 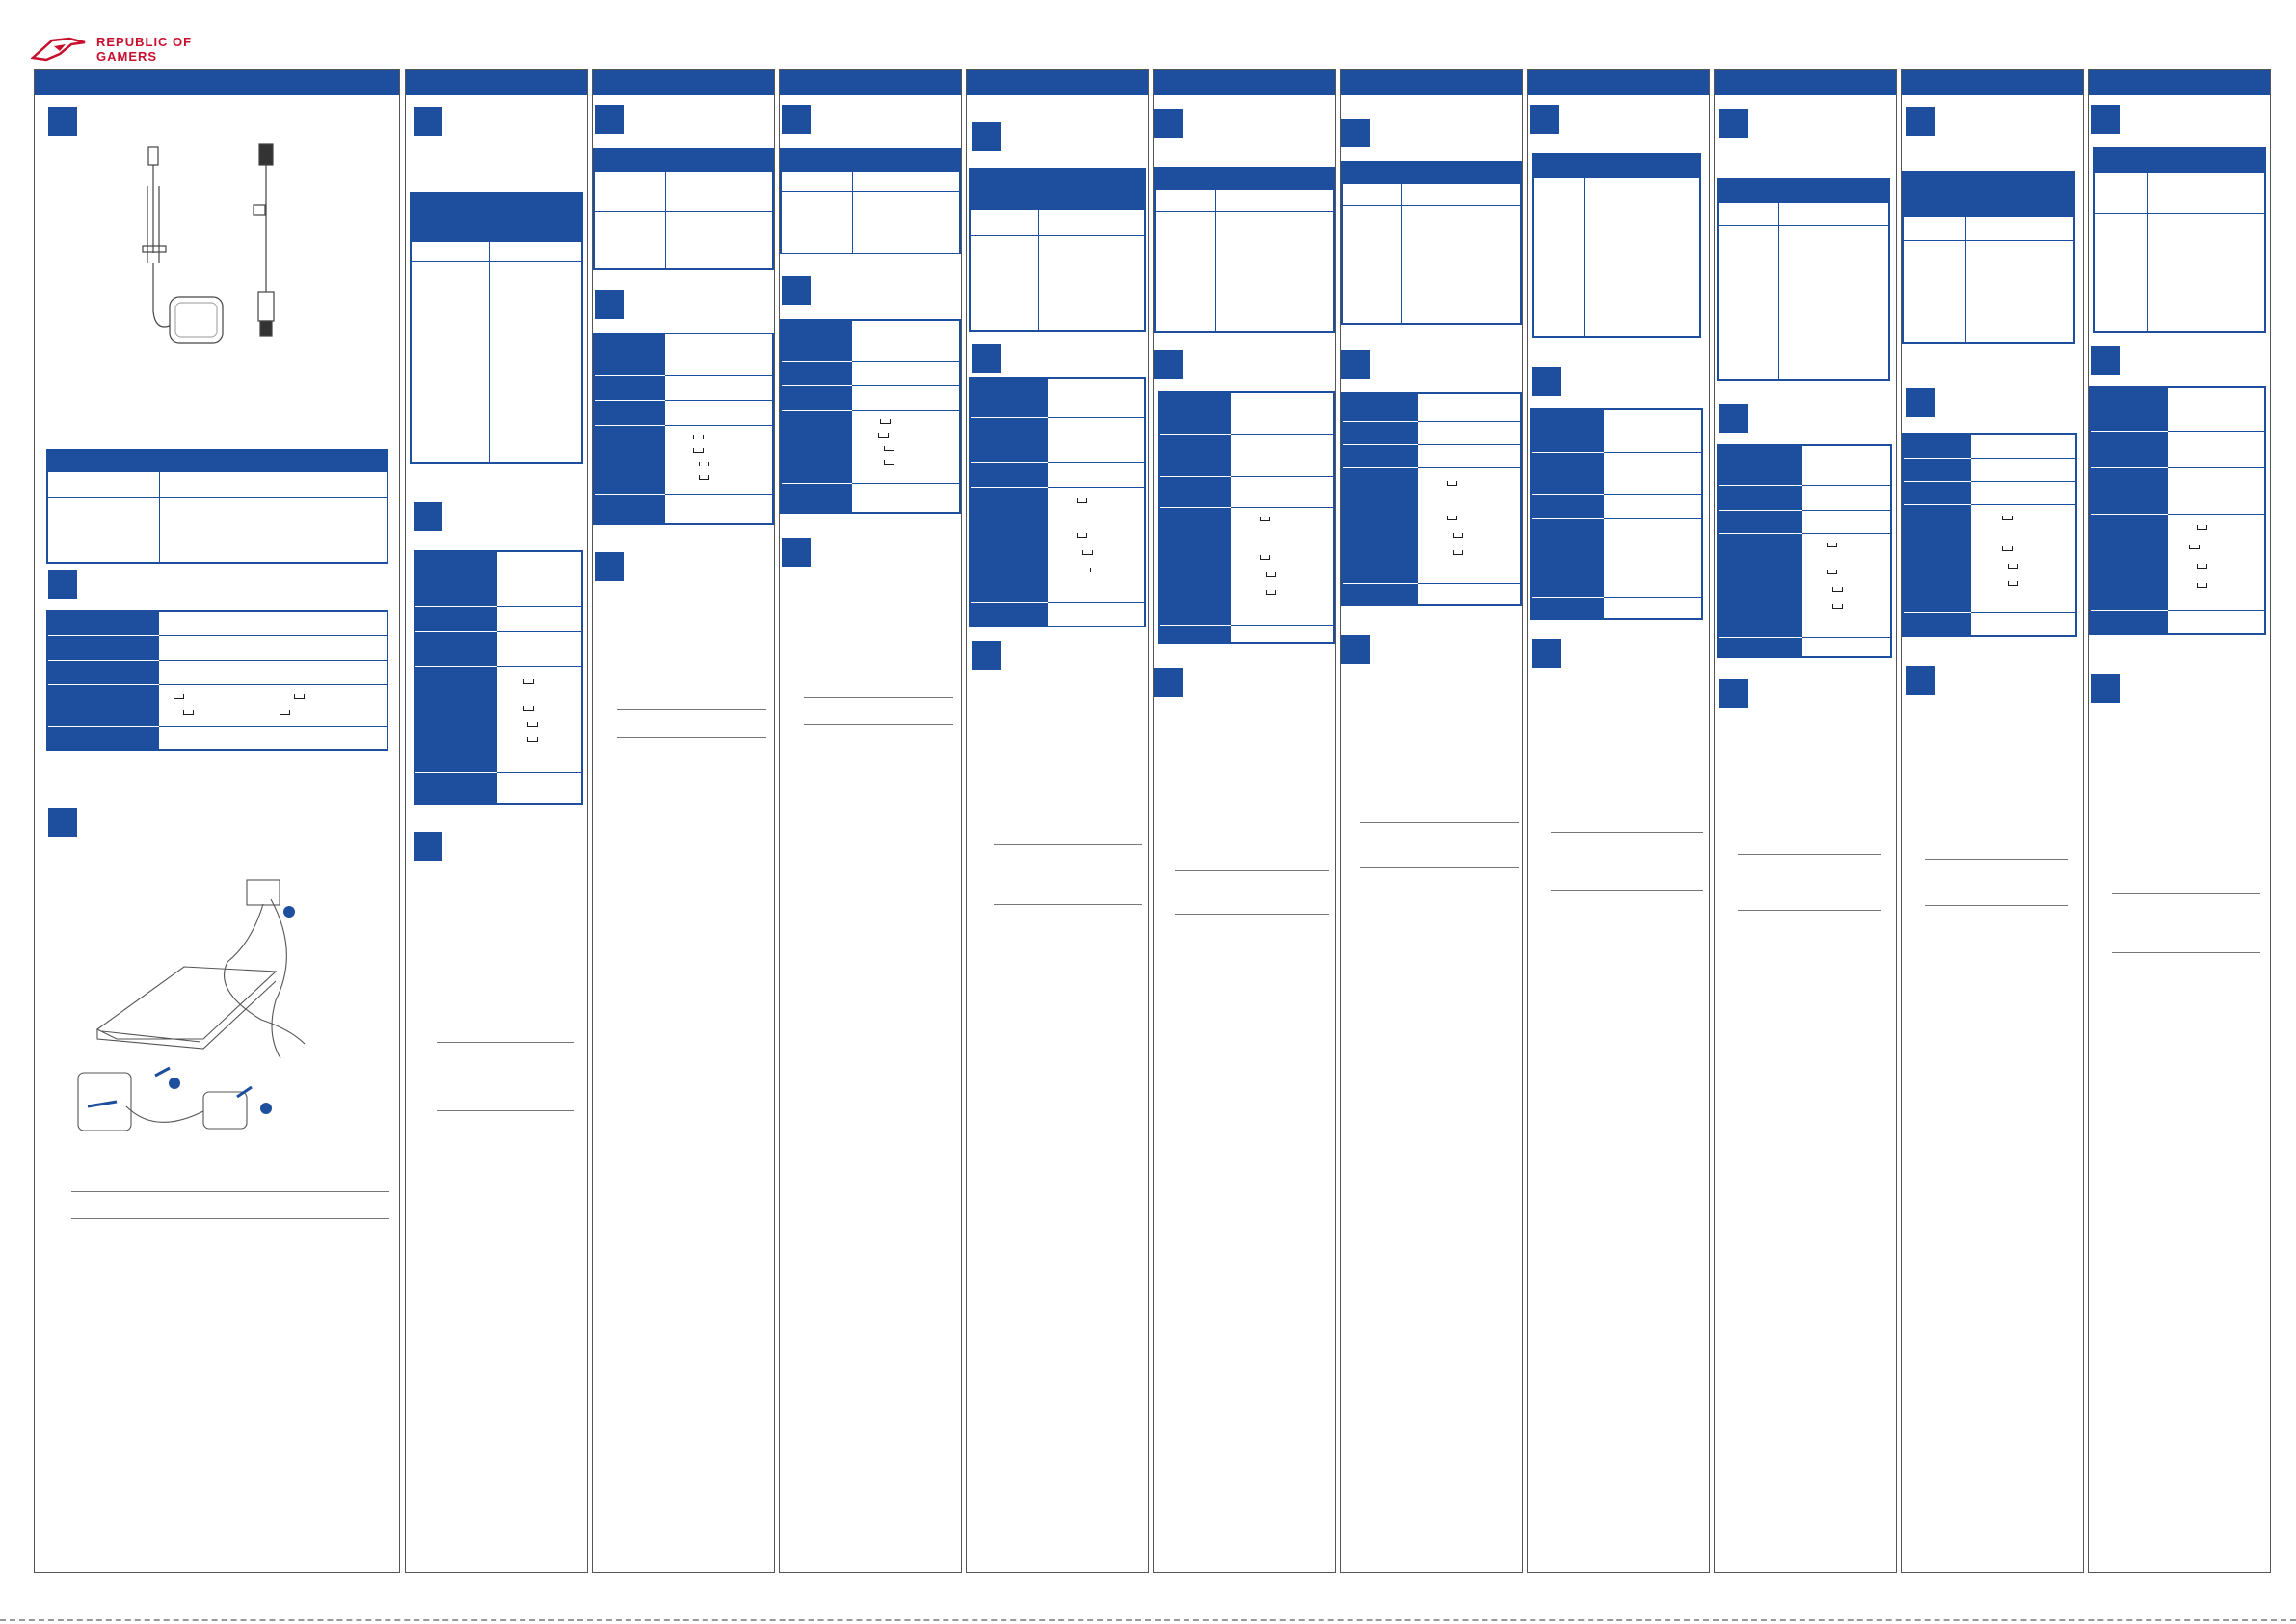 I want to click on brand-name: REPUBLIC OF GAMERS, so click(x=144, y=49).